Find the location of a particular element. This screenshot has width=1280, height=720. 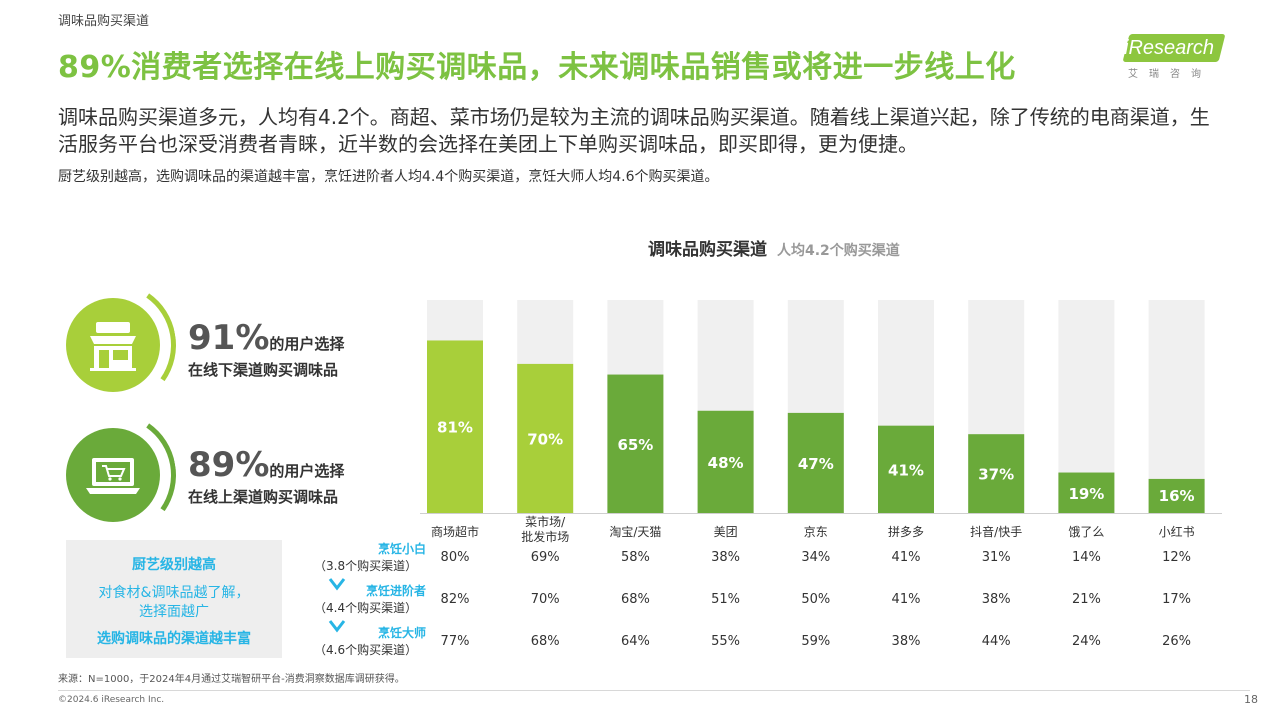

x-tick-label: 商场超市 is located at coordinates (455, 531).